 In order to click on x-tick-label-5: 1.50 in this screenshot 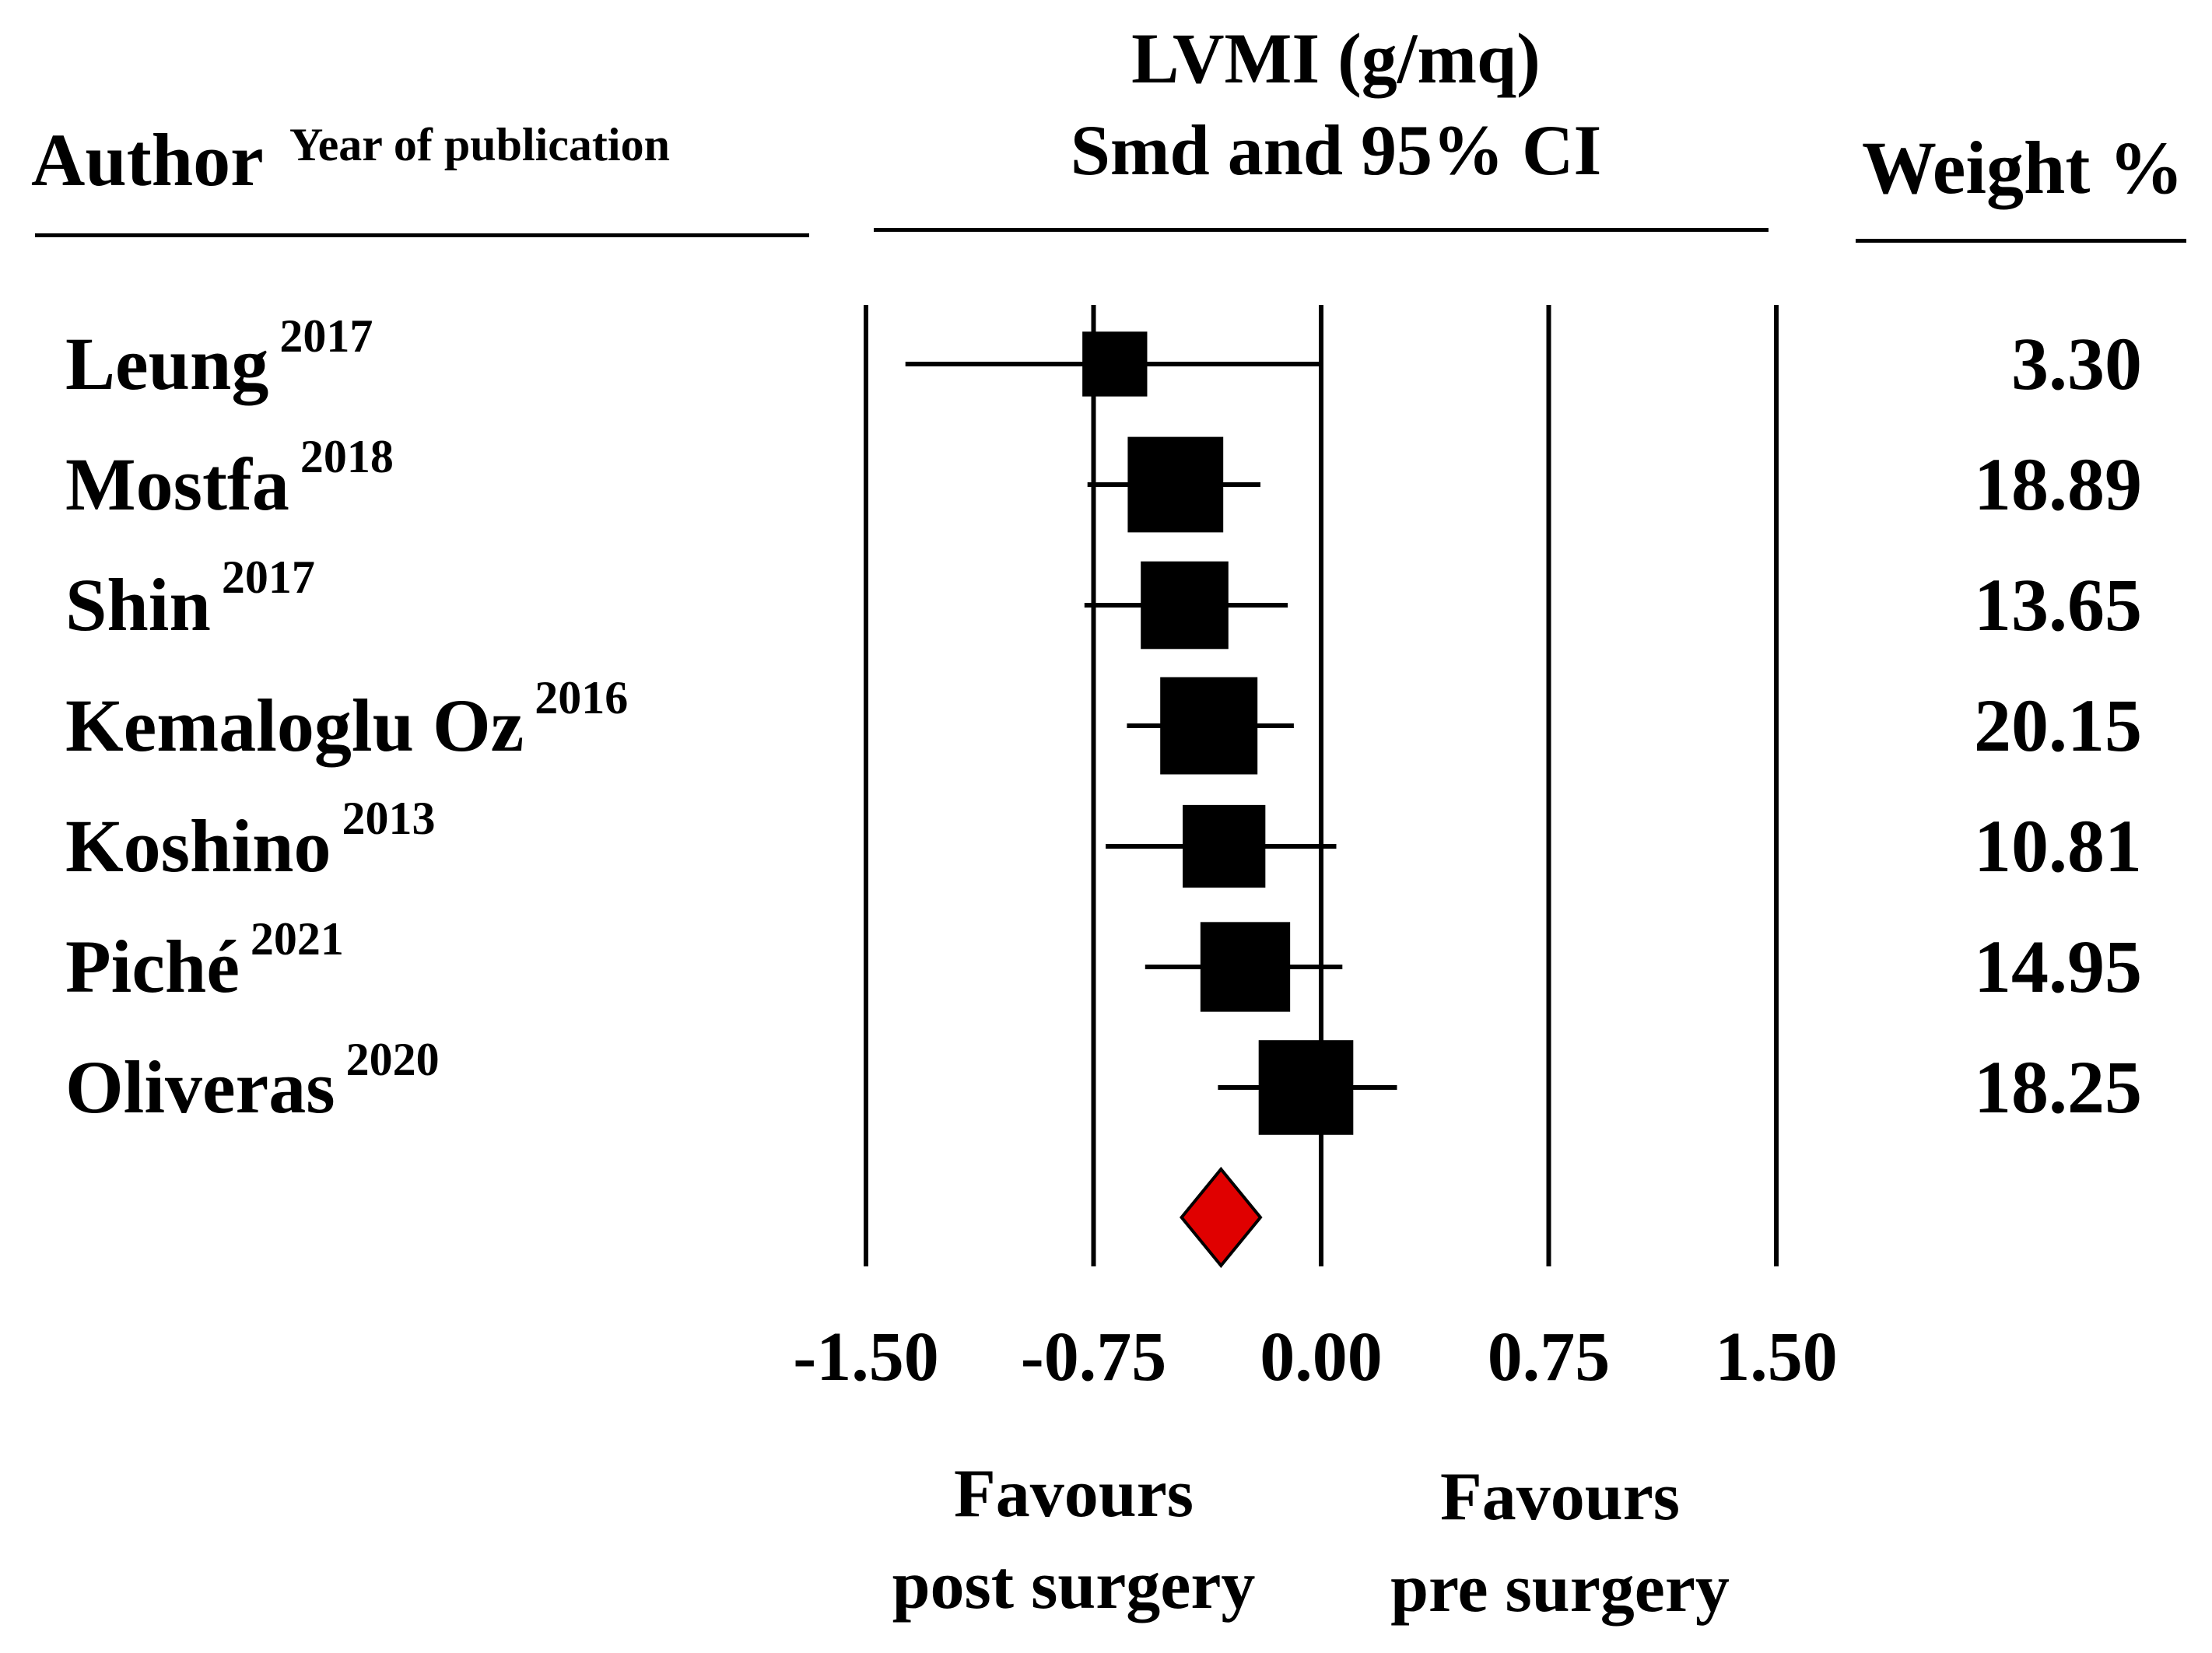, I will do `click(1777, 1358)`.